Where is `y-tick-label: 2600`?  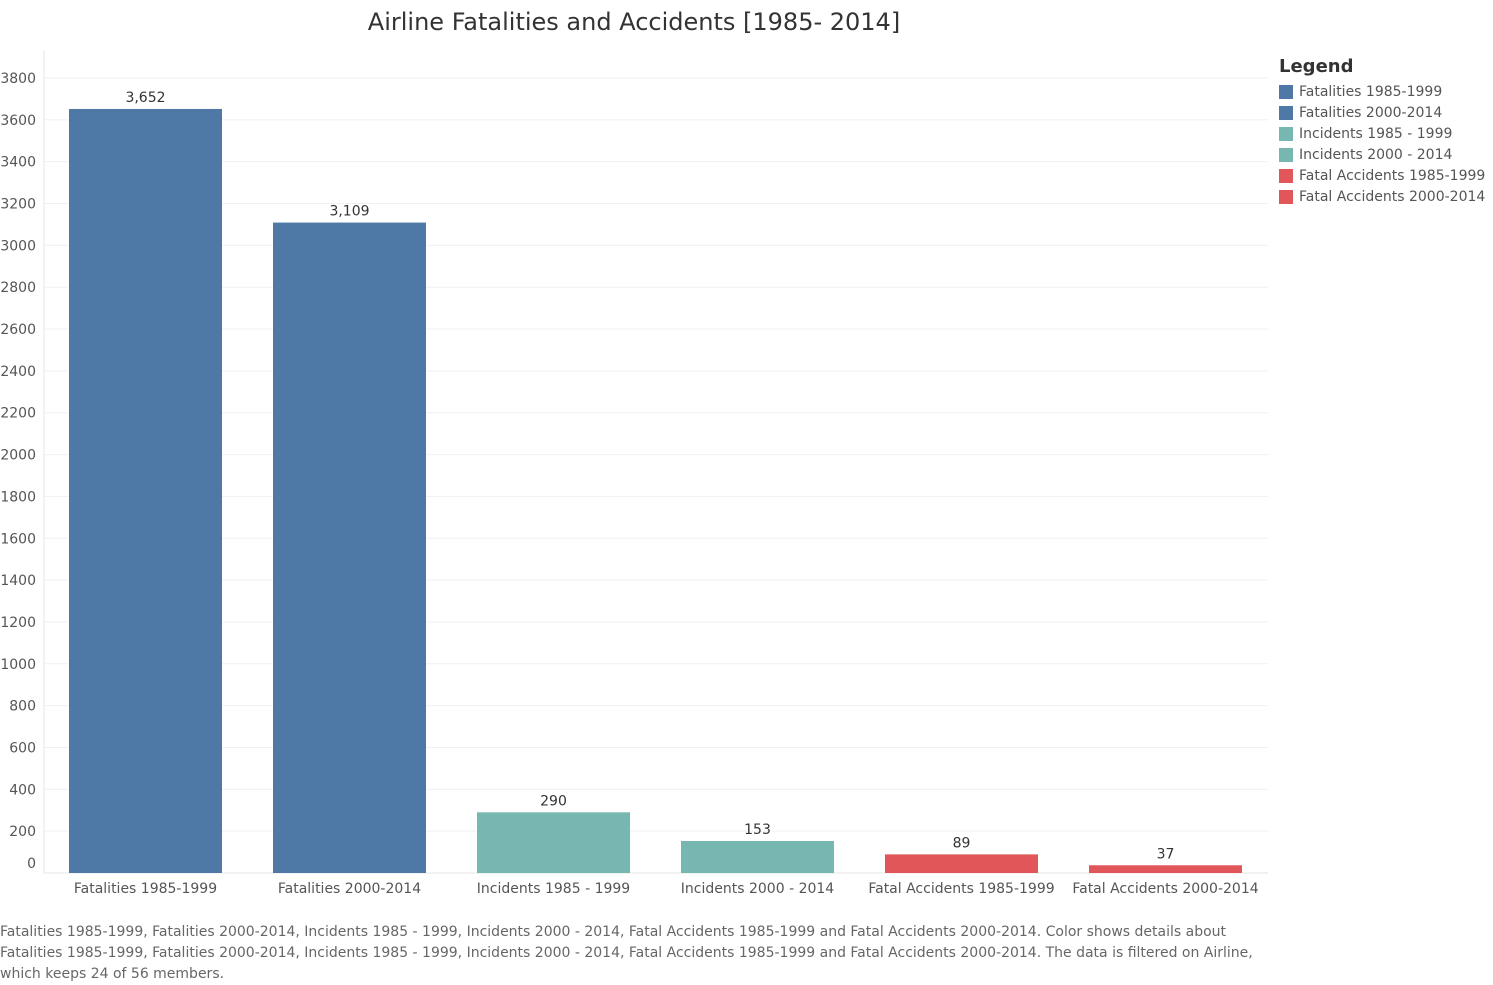 y-tick-label: 2600 is located at coordinates (18, 330).